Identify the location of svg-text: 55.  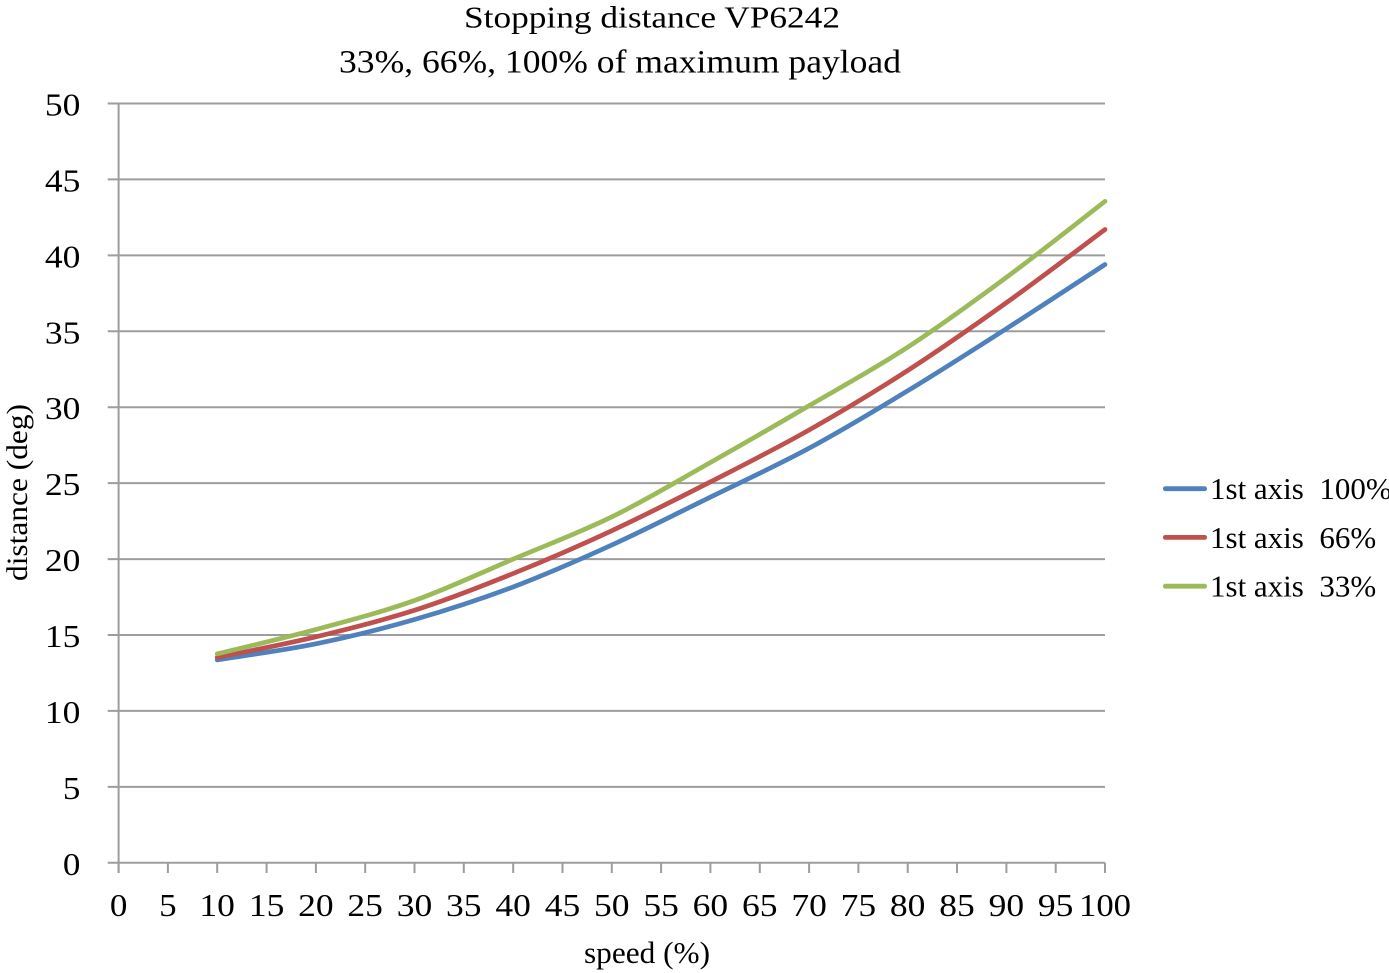
(661, 905).